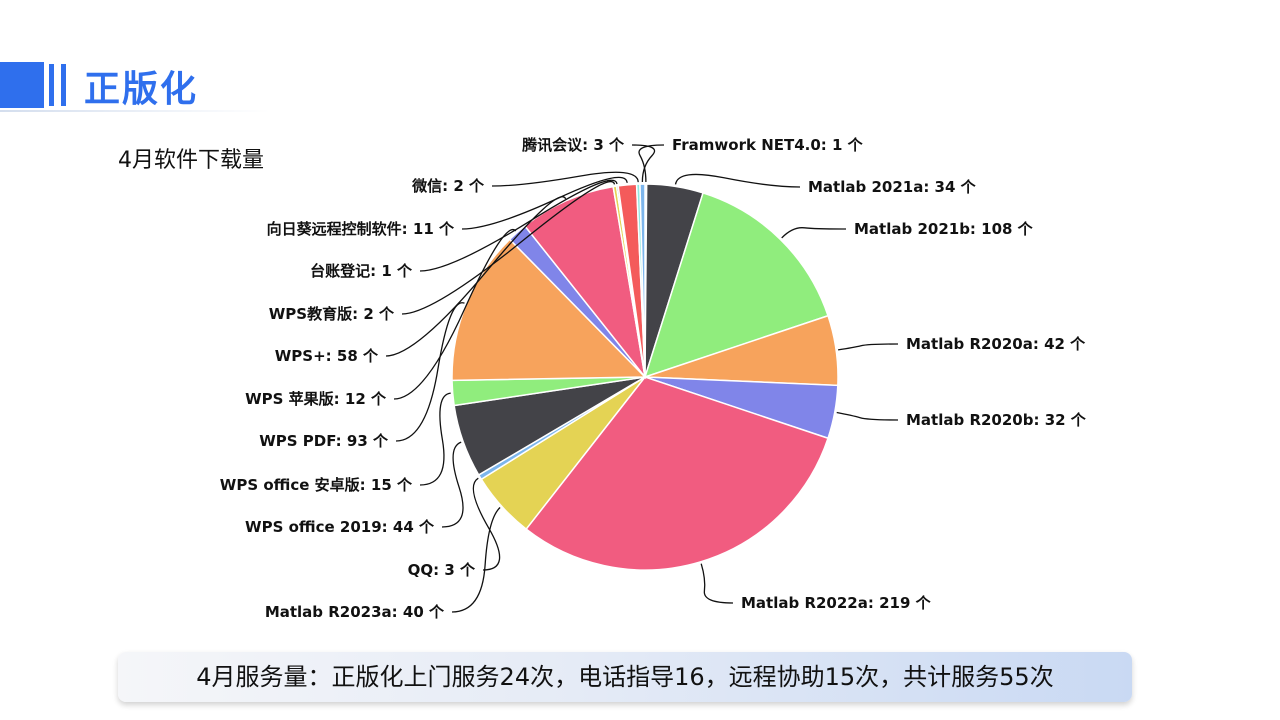 The height and width of the screenshot is (720, 1280). Describe the element at coordinates (892, 187) in the screenshot. I see `slice-label: Matlab 2021a: 34 个` at that location.